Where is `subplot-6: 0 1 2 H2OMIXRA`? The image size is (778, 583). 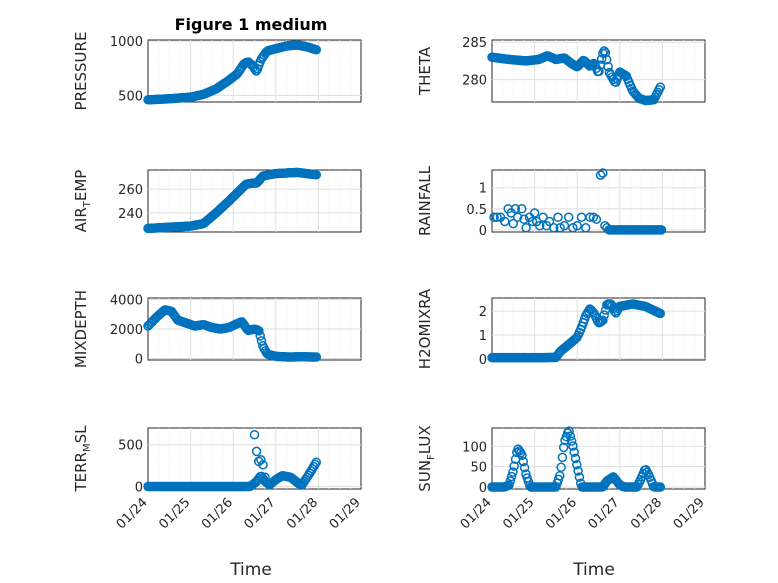
subplot-6: 0 1 2 H2OMIXRA is located at coordinates (561, 328).